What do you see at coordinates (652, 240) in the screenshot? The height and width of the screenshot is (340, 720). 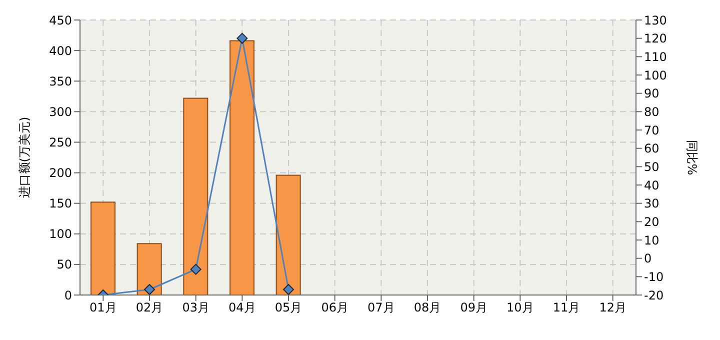 I see `y2-tick-label: 10` at bounding box center [652, 240].